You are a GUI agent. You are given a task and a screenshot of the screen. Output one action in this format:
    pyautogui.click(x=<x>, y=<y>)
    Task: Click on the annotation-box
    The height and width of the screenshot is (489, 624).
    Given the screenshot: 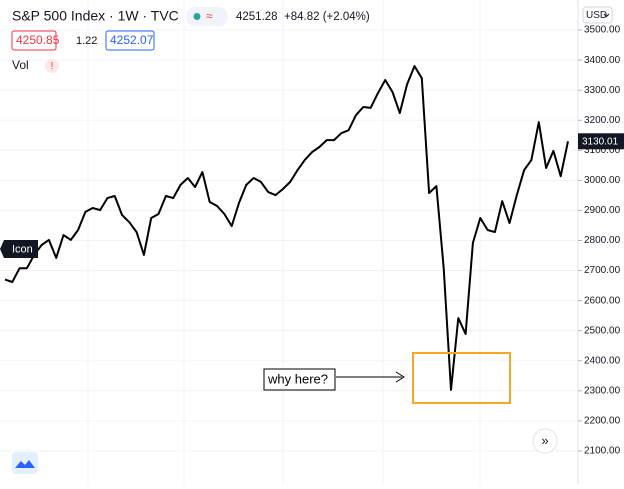 What is the action you would take?
    pyautogui.click(x=299, y=379)
    